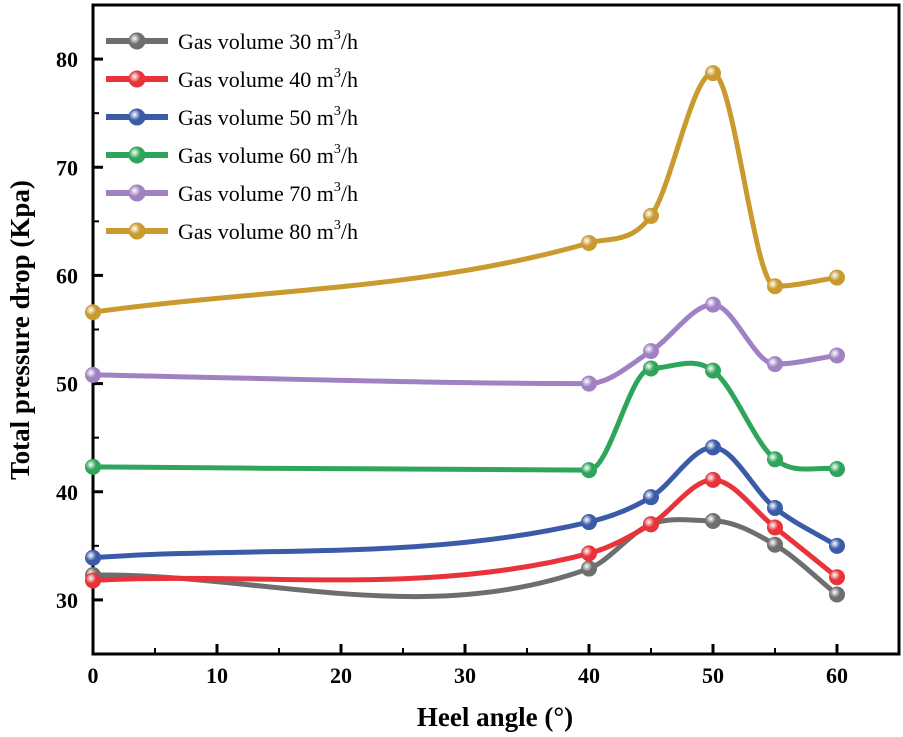  I want to click on y-tick-label: 50, so click(67, 384).